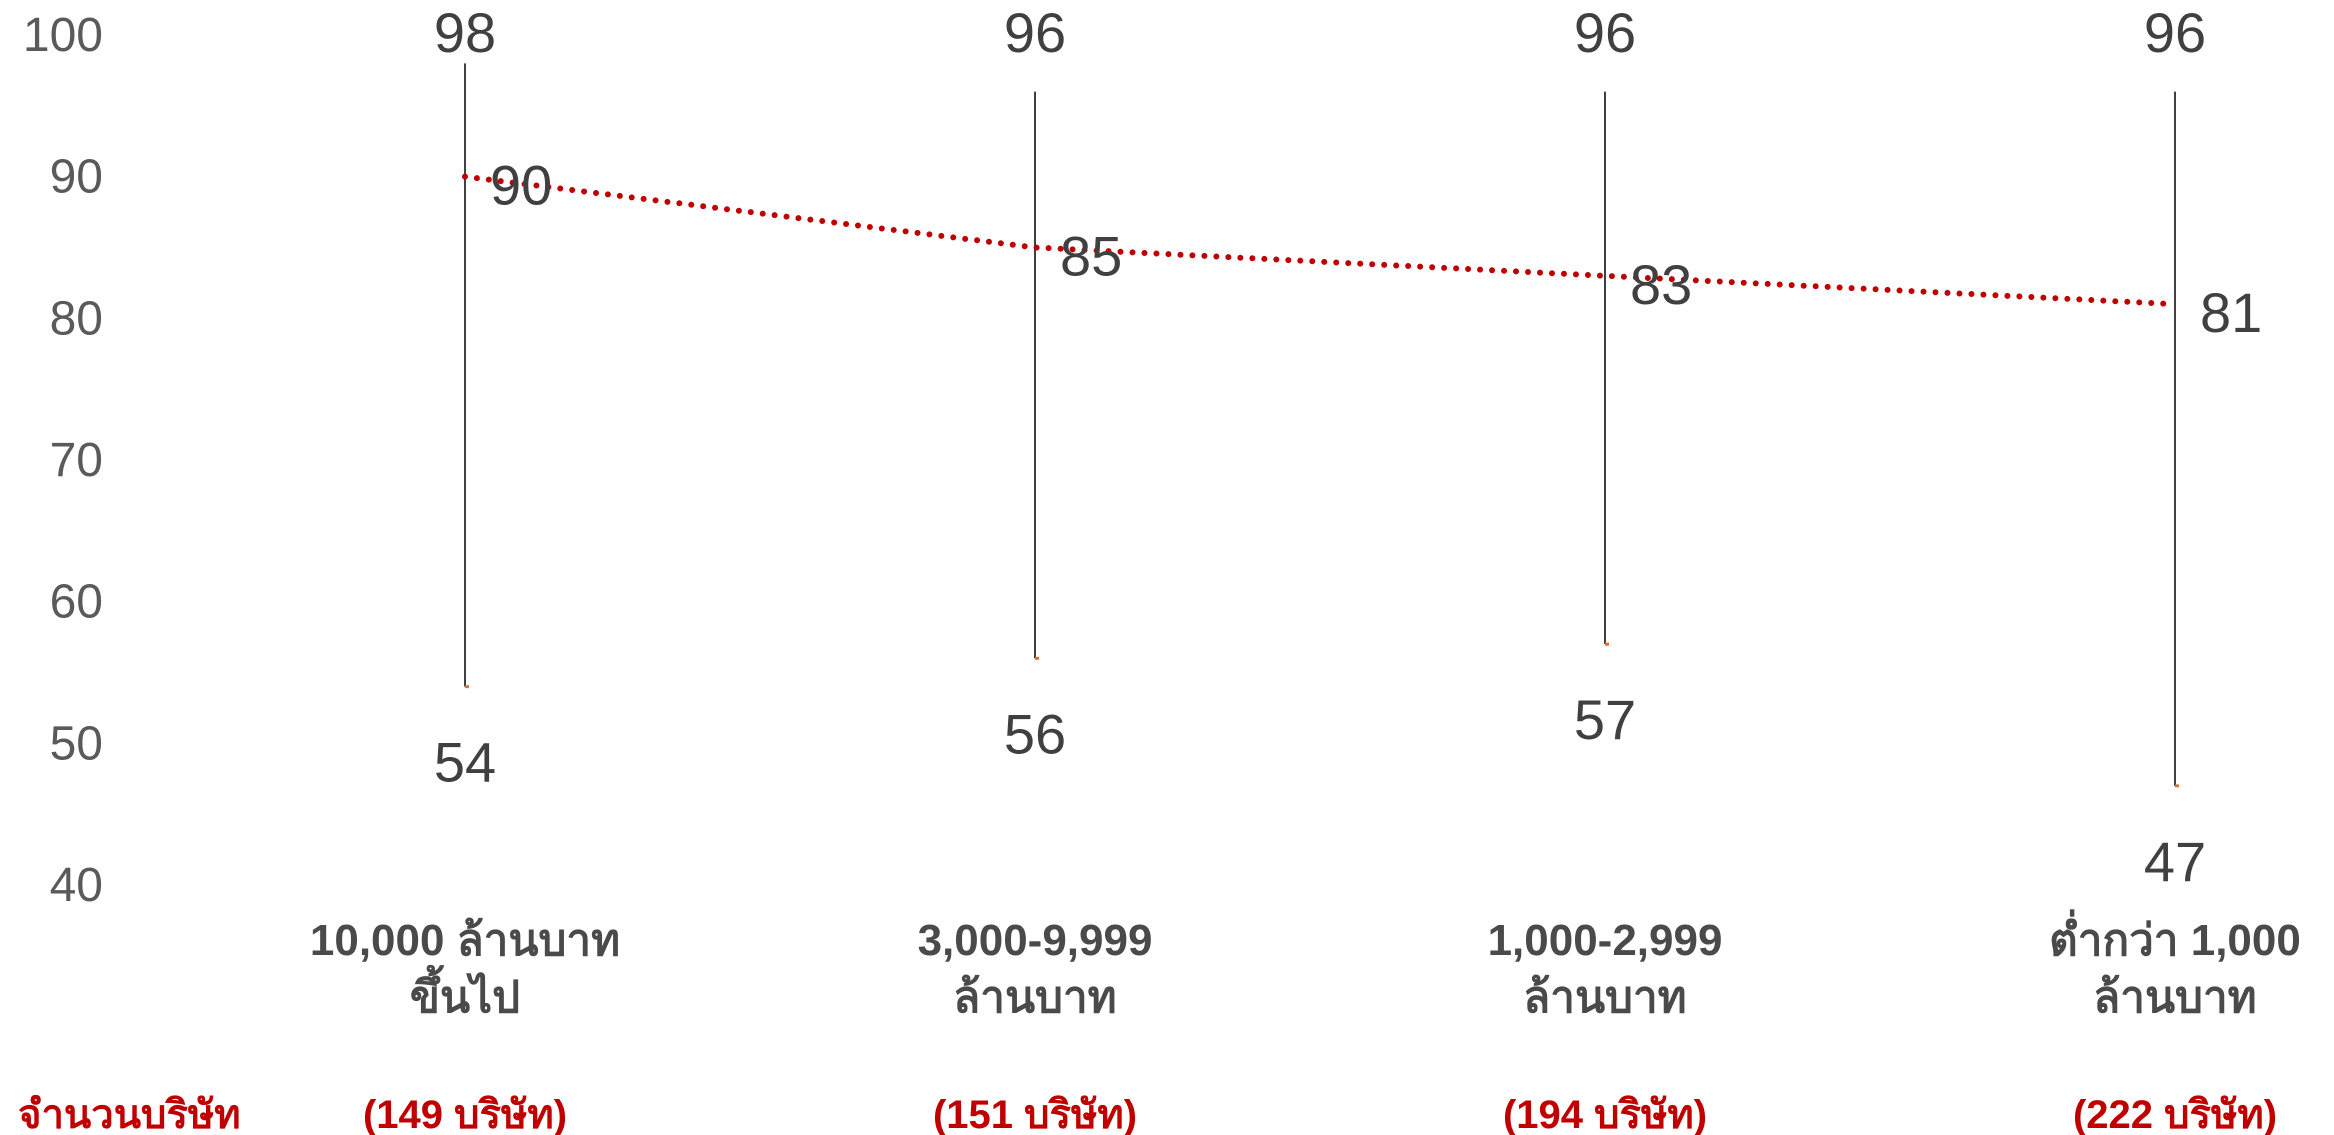 This screenshot has height=1135, width=2334. I want to click on company-count-row-label: จำนวนบริษัท, so click(129, 1114).